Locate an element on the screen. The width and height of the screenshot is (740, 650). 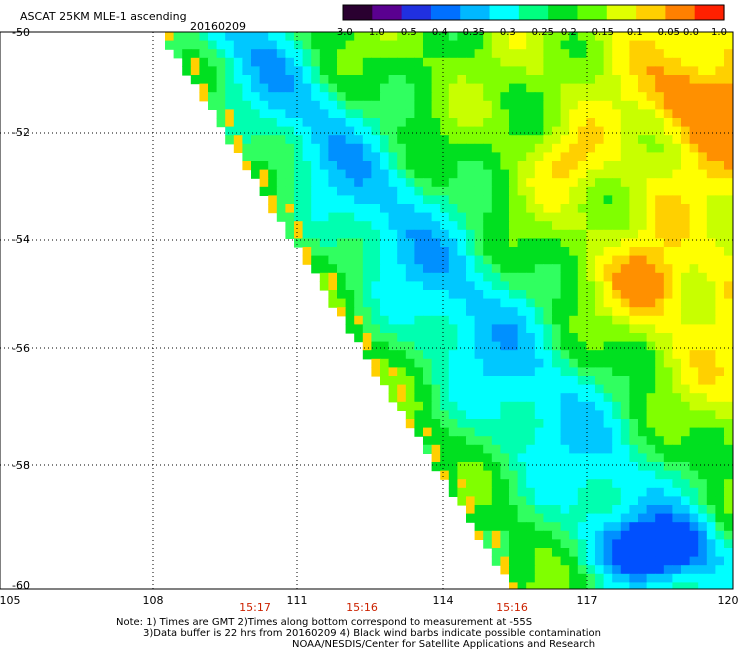
colorbar-swatch is located at coordinates (709, 12).